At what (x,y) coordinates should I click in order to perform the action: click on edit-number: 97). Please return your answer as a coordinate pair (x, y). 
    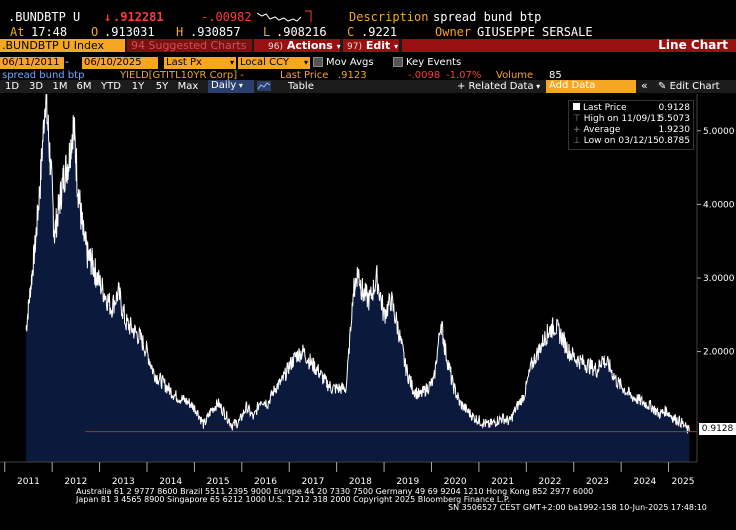
    Looking at the image, I should click on (354, 47).